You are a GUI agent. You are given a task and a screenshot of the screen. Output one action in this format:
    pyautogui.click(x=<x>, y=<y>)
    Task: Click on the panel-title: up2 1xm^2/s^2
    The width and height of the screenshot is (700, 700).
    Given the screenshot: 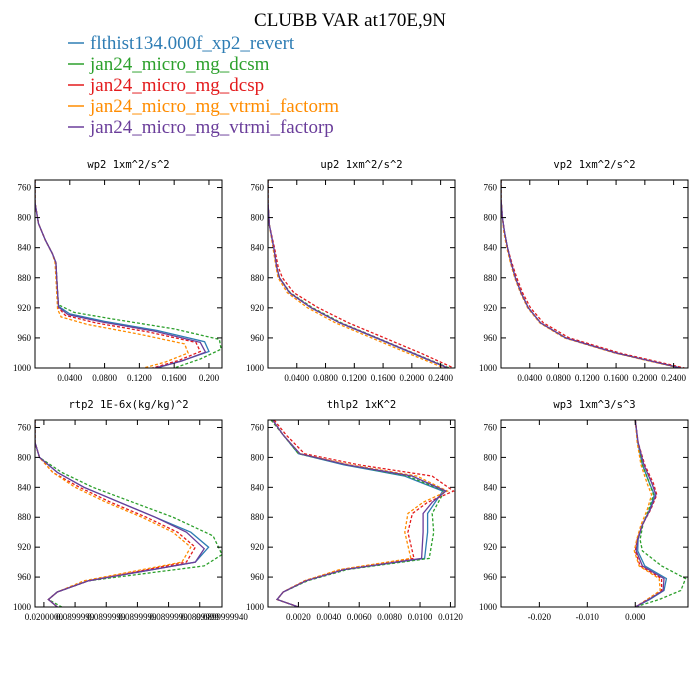 What is the action you would take?
    pyautogui.click(x=361, y=165)
    